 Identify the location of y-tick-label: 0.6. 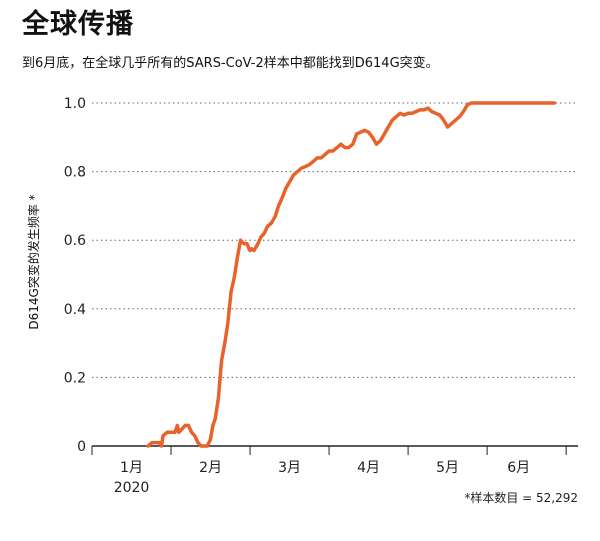
(75, 241).